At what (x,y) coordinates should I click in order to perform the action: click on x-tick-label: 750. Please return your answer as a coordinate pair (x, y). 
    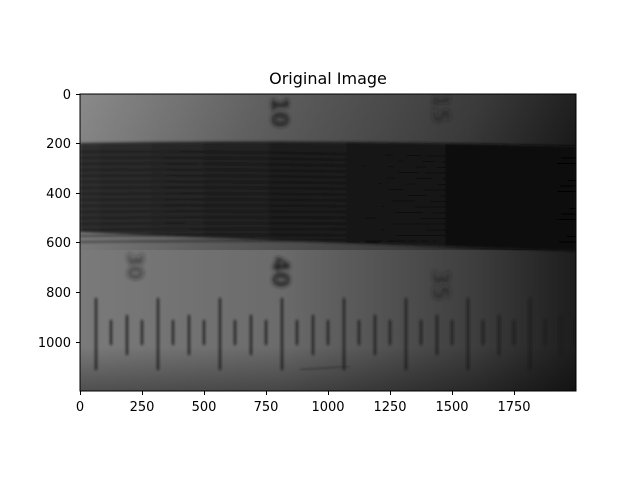
    Looking at the image, I should click on (266, 407).